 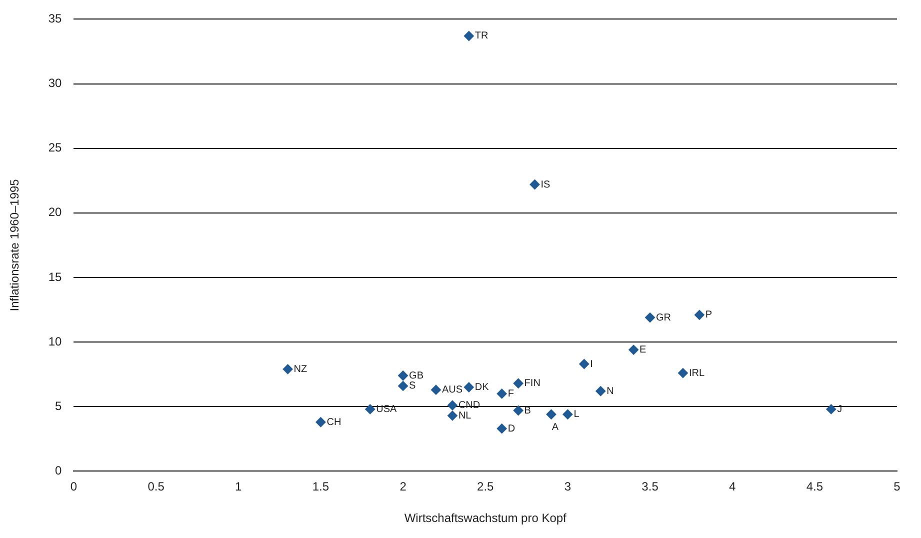 What do you see at coordinates (511, 394) in the screenshot?
I see `annotation: F` at bounding box center [511, 394].